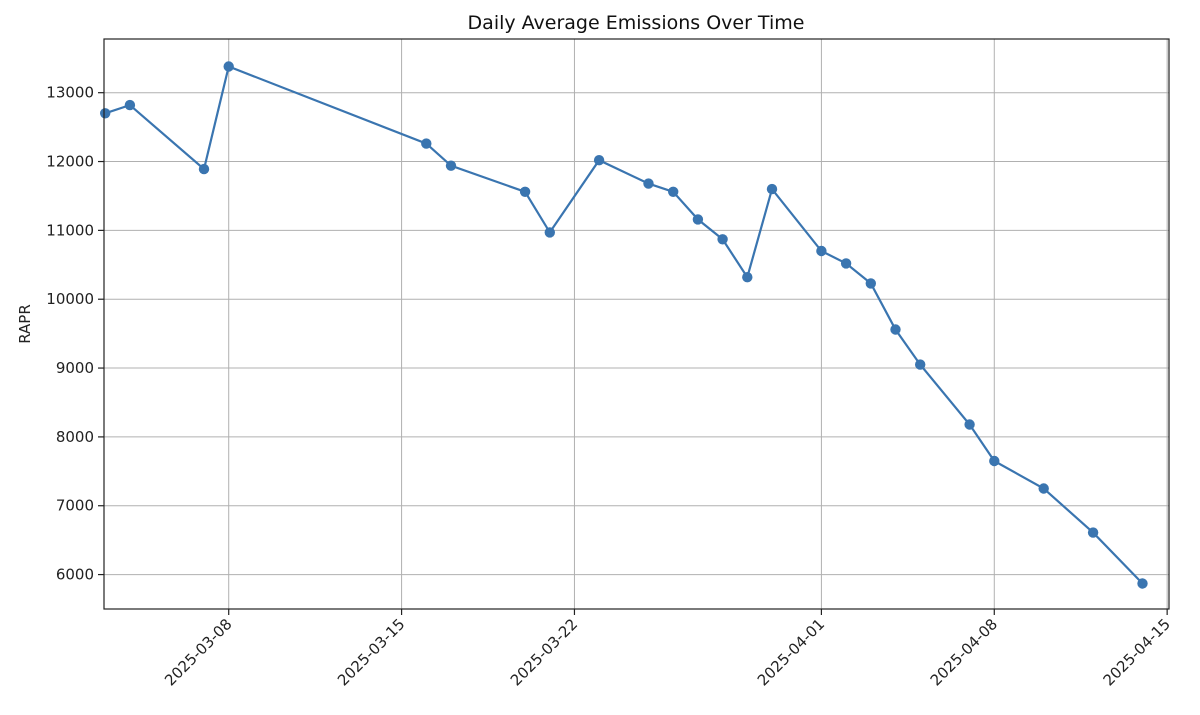  Describe the element at coordinates (1137, 652) in the screenshot. I see `x-tick-label: 2025-04-15` at that location.